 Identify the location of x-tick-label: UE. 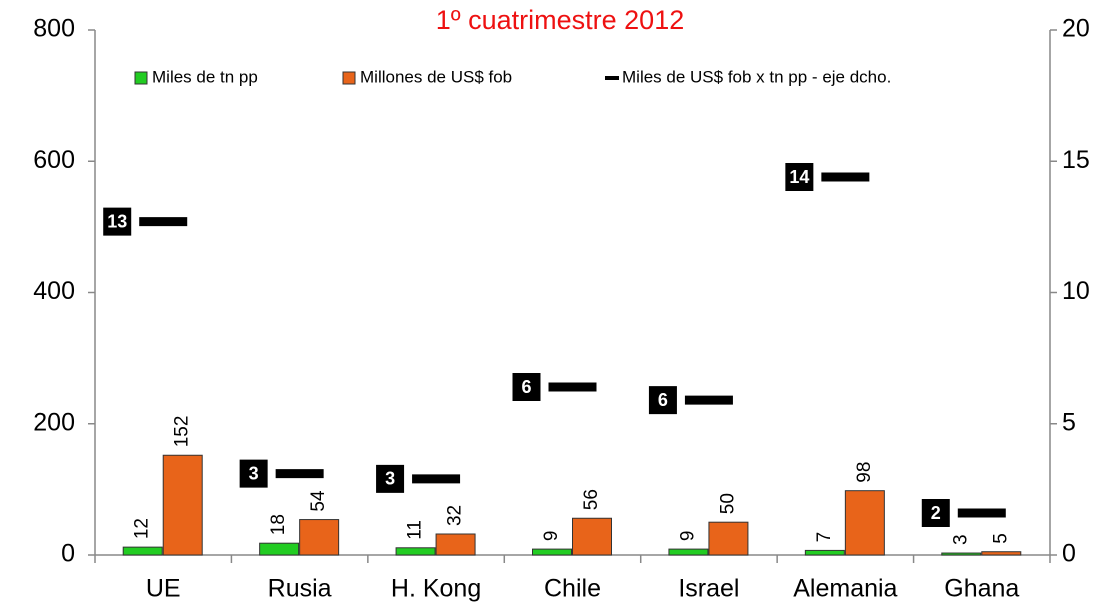
(163, 589).